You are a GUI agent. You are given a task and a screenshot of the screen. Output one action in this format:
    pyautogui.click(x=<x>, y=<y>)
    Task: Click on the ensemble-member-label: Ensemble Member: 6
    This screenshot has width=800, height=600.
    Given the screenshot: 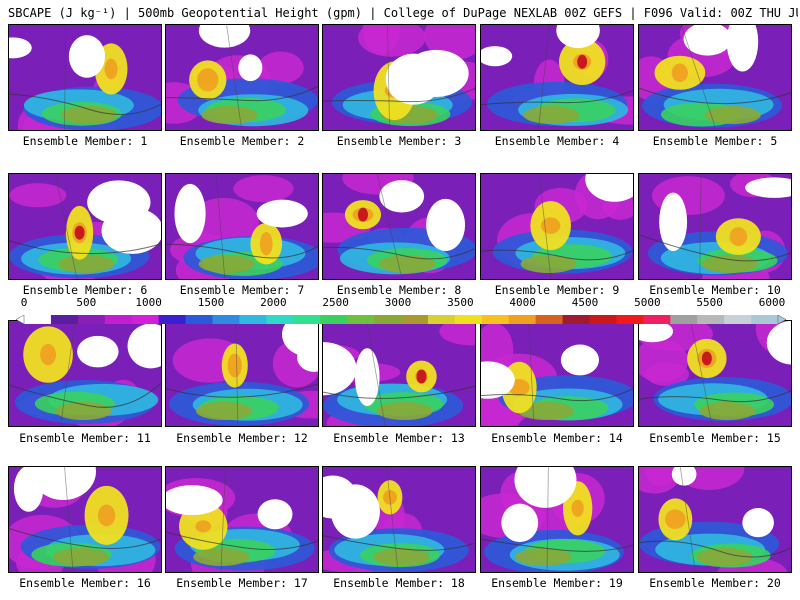 What is the action you would take?
    pyautogui.click(x=85, y=290)
    